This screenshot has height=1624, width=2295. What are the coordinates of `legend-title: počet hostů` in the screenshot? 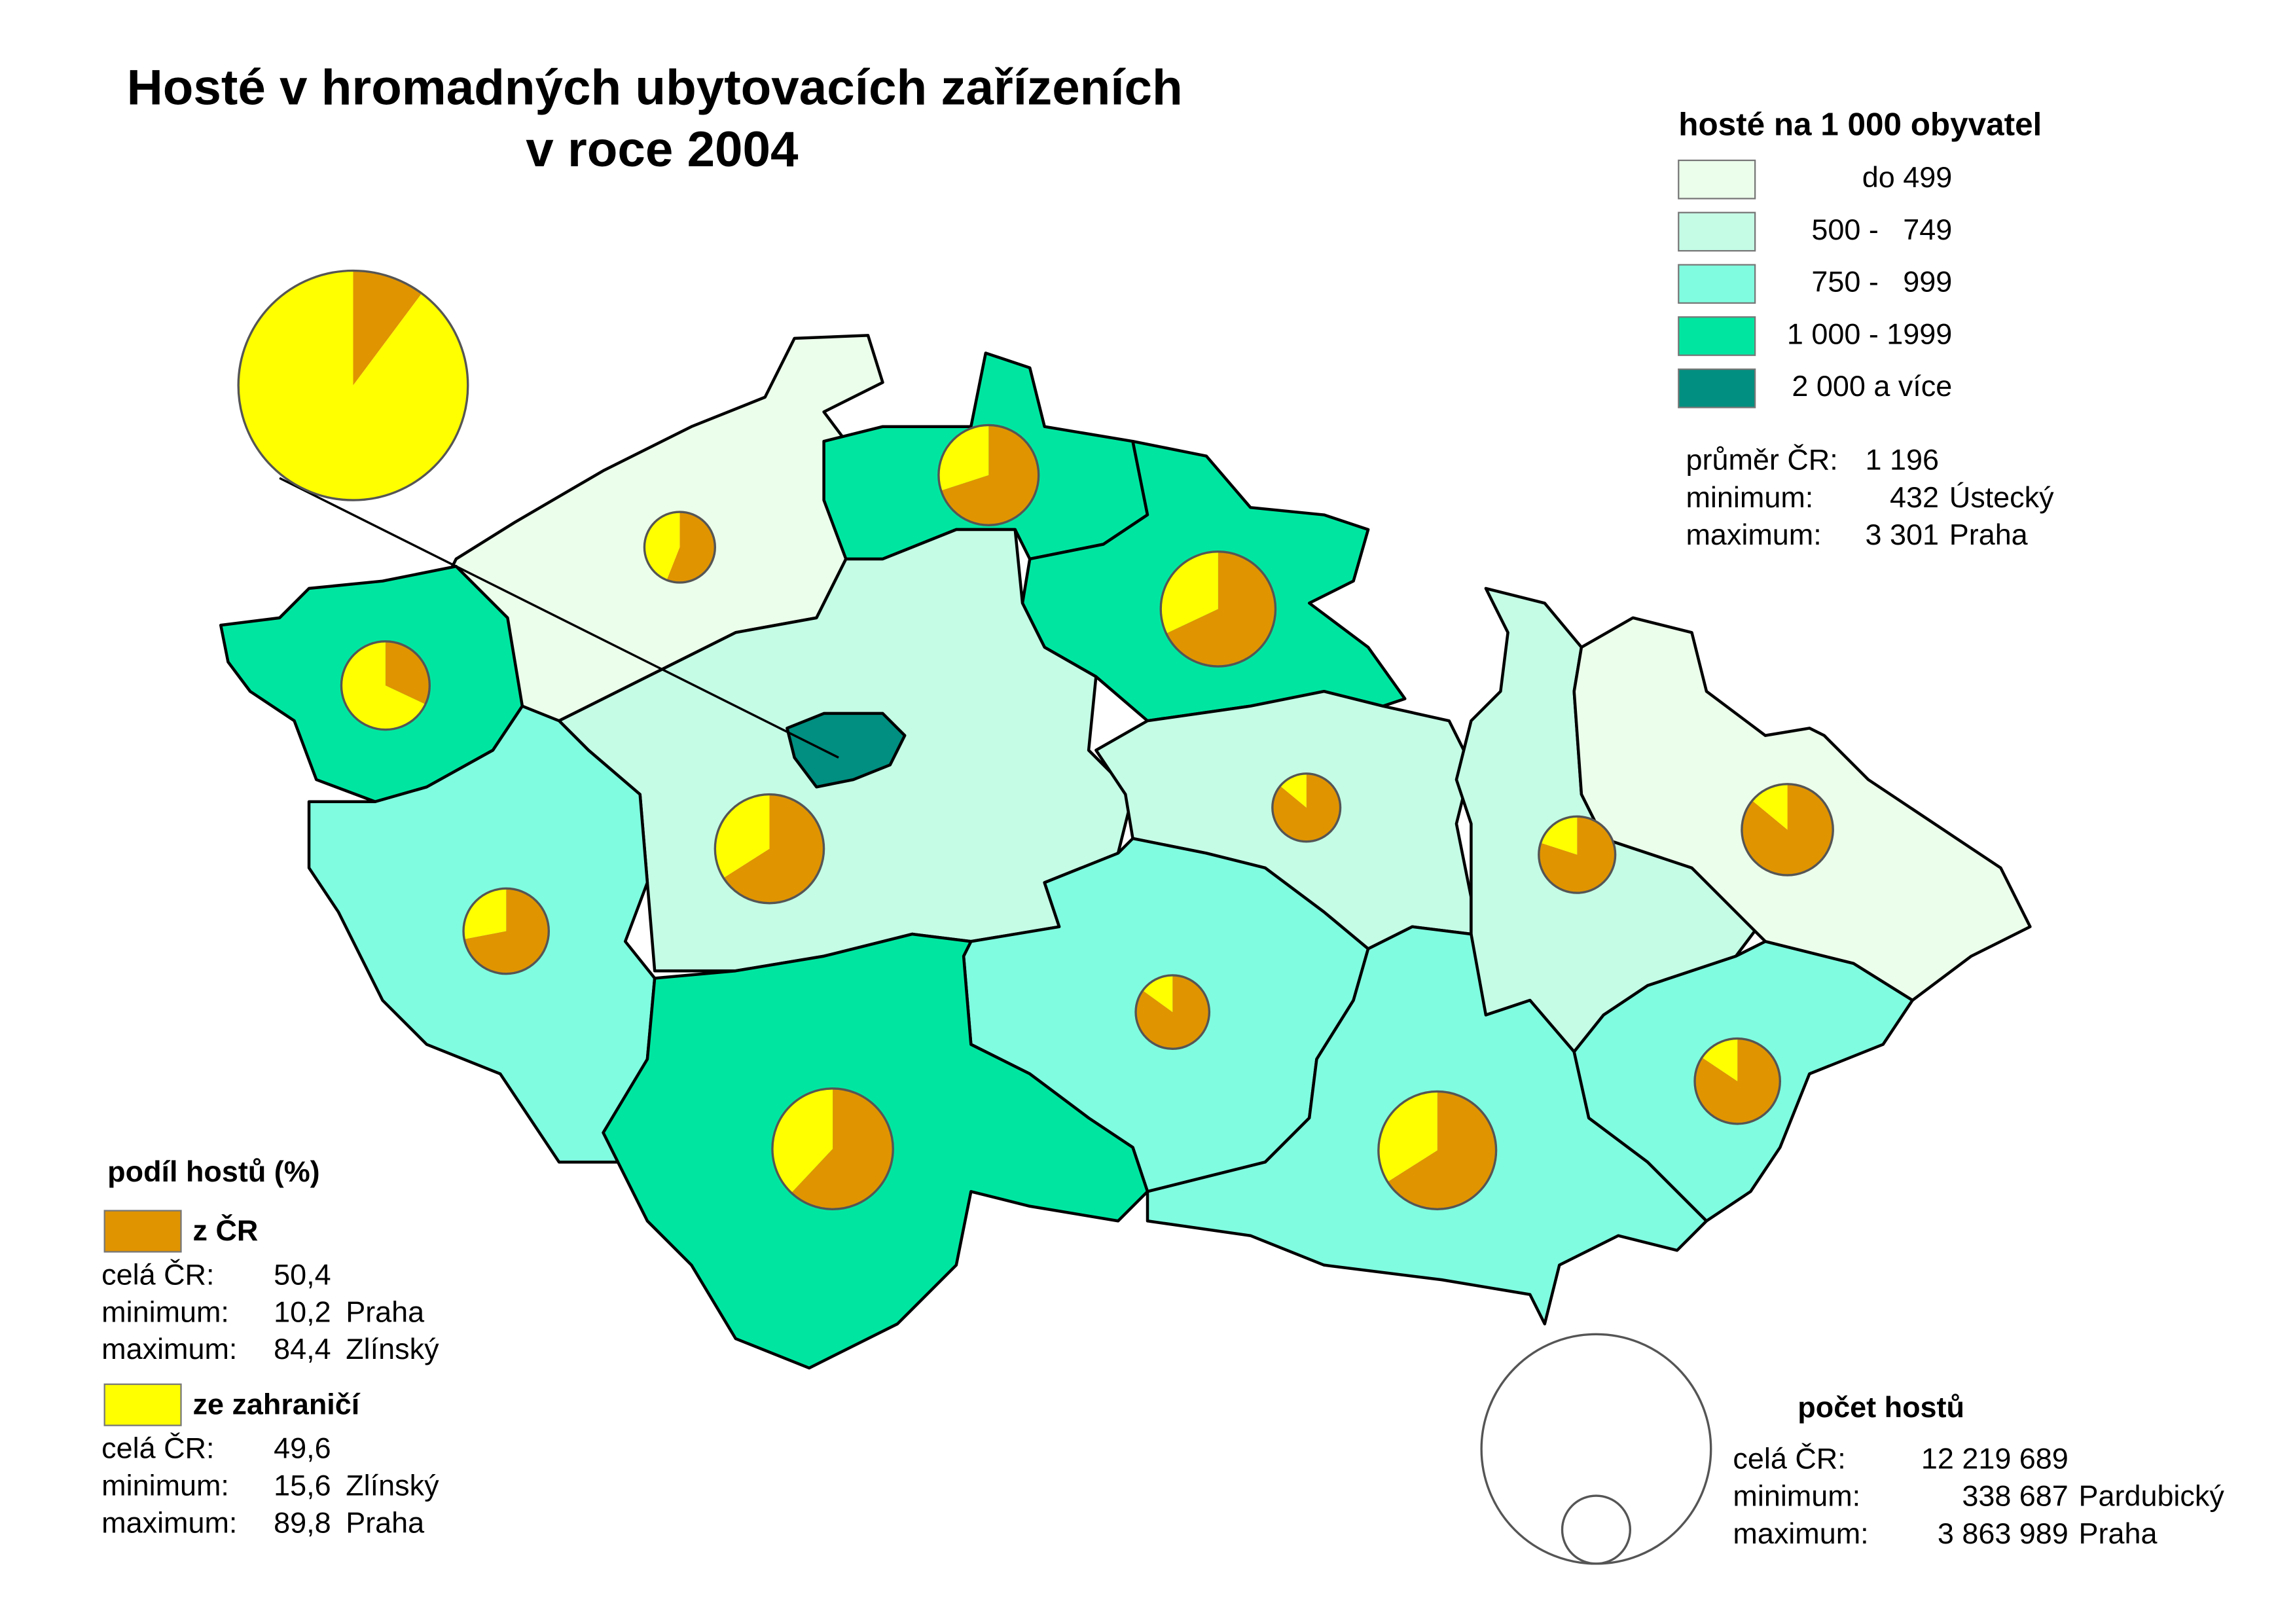 It's located at (1881, 1407).